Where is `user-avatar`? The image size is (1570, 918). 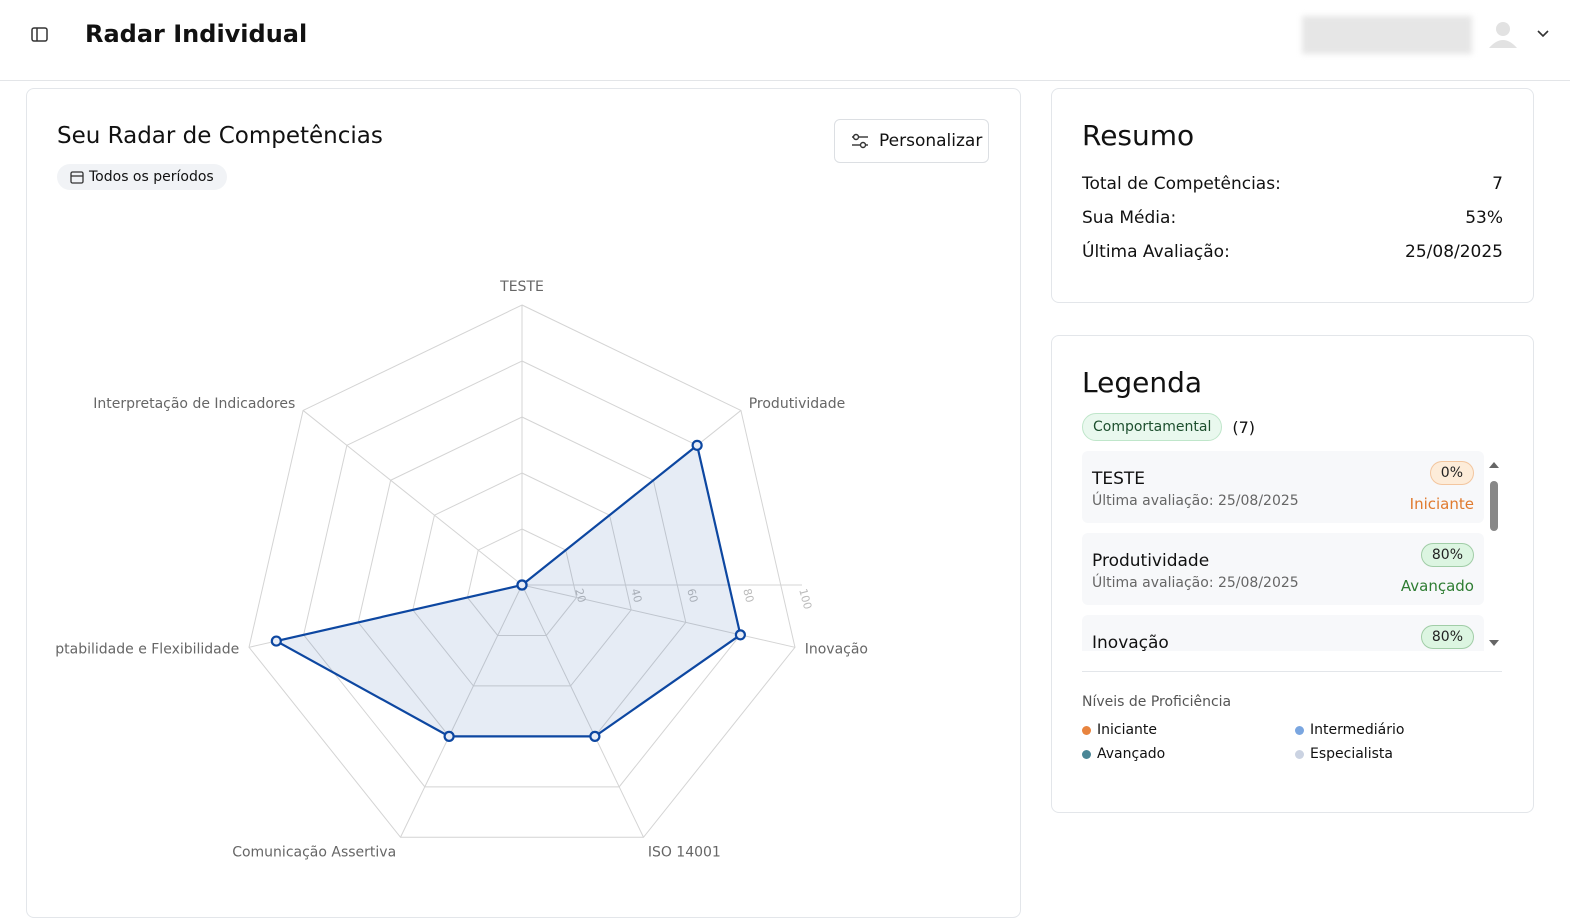
user-avatar is located at coordinates (1503, 35).